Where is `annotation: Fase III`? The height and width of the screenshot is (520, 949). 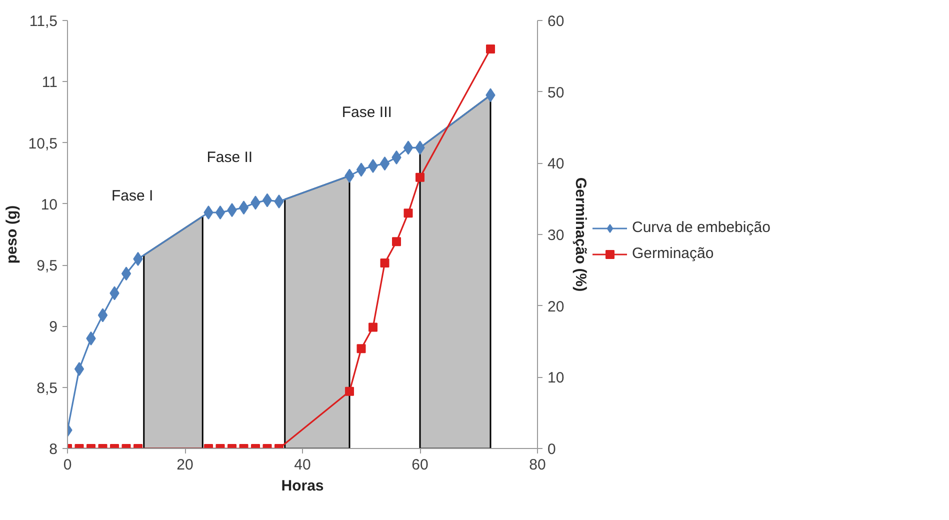 annotation: Fase III is located at coordinates (367, 113).